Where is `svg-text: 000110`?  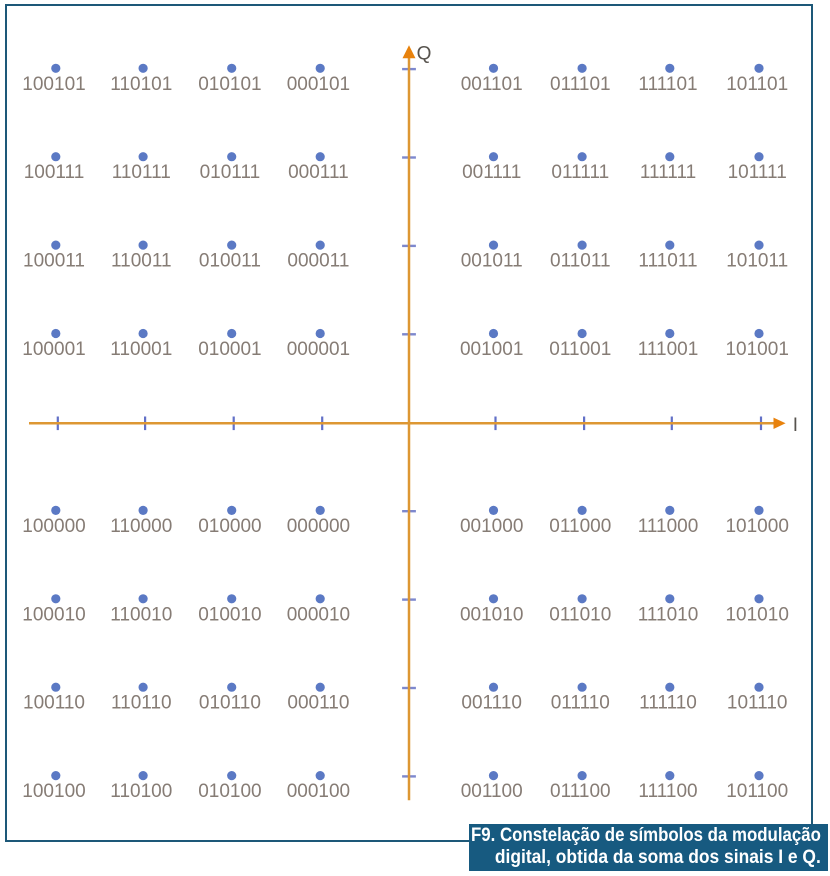 svg-text: 000110 is located at coordinates (318, 703).